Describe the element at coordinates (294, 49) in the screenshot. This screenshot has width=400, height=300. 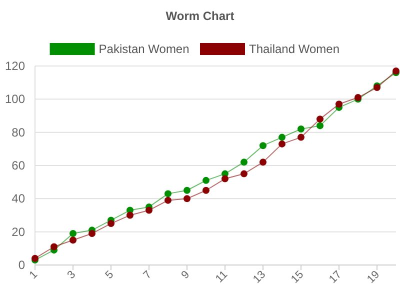
I see `legend-label: Thailand Women` at that location.